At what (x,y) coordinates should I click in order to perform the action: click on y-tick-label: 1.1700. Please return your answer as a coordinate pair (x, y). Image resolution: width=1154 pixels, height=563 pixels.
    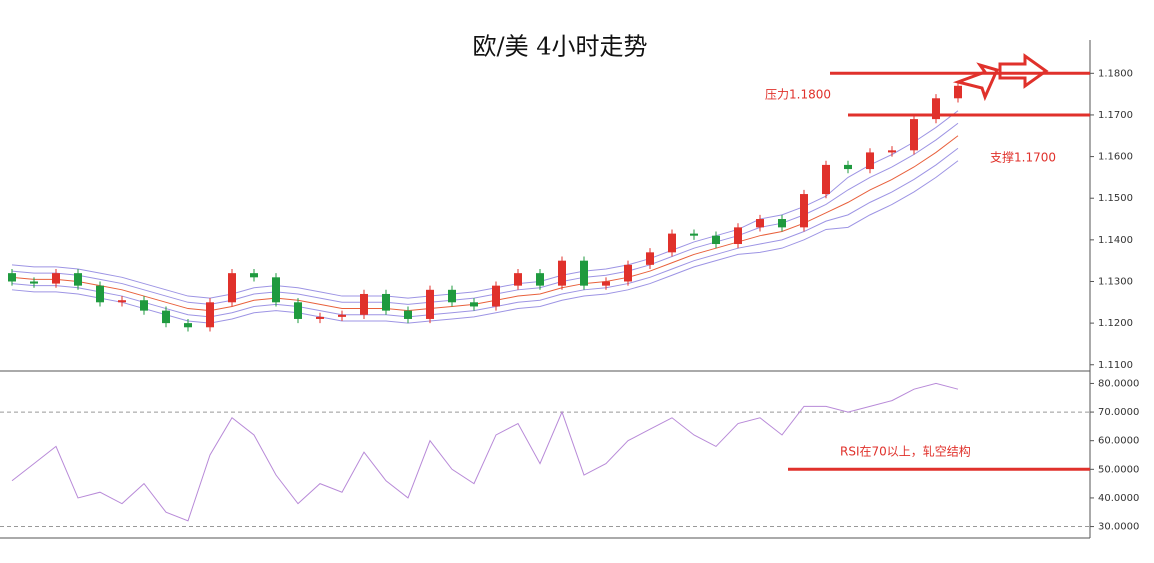
    Looking at the image, I should click on (1115, 115).